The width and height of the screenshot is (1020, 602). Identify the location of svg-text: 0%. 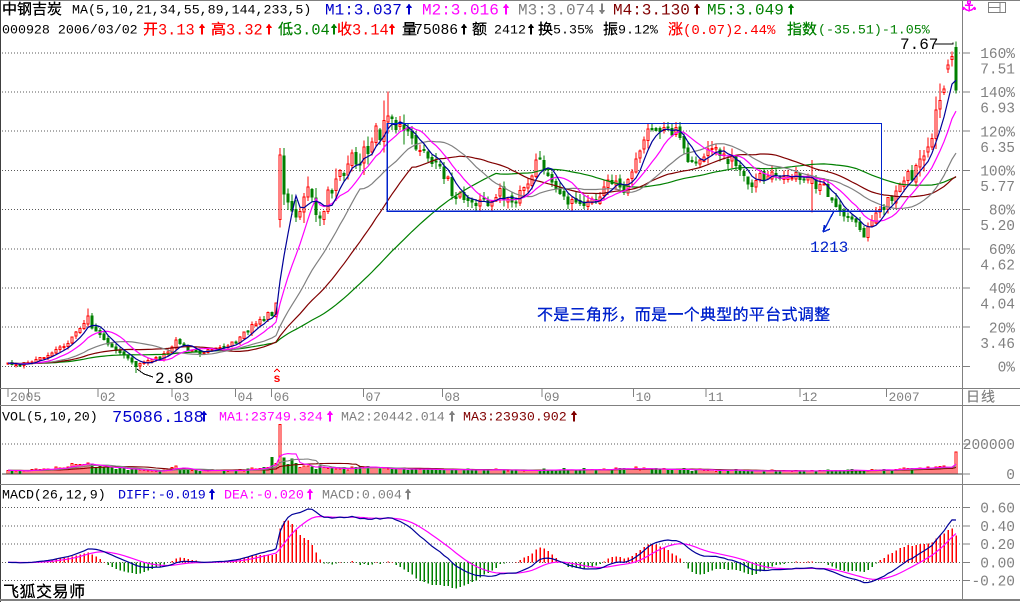
(1007, 369).